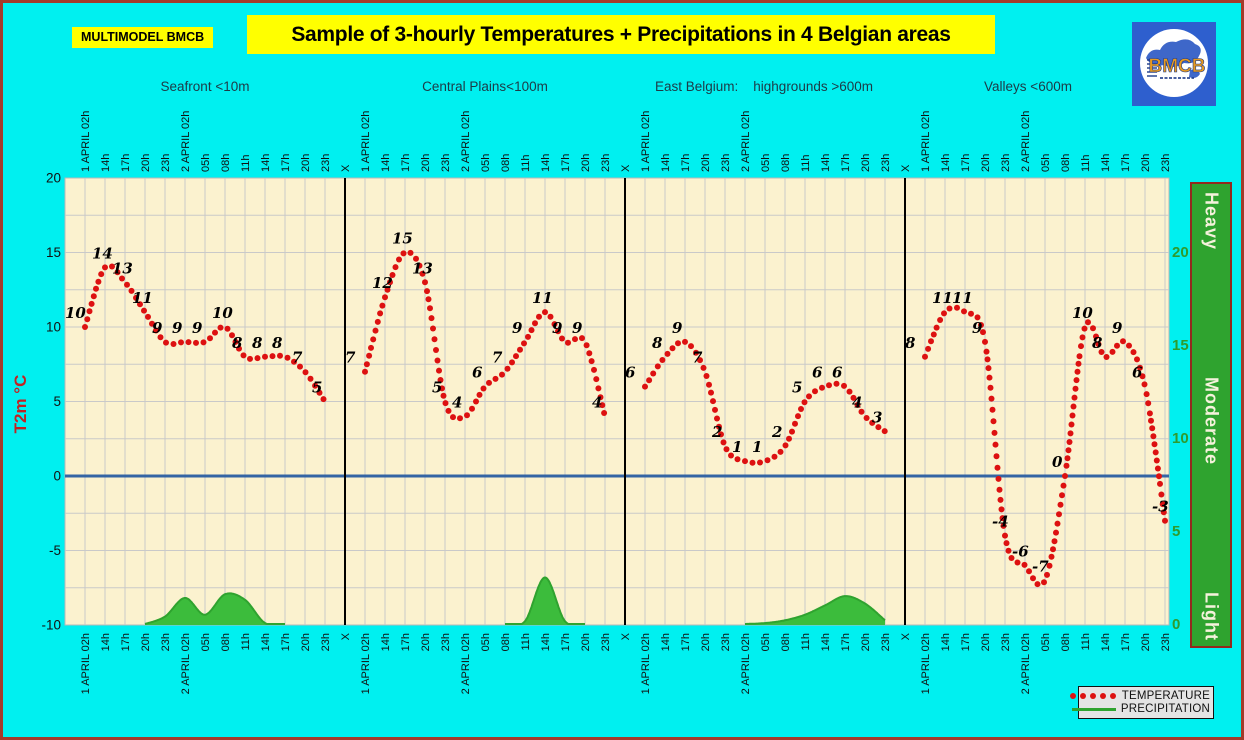 This screenshot has width=1244, height=740. Describe the element at coordinates (1139, 696) in the screenshot. I see `legend-row-temperature: TEMPERATURE` at that location.